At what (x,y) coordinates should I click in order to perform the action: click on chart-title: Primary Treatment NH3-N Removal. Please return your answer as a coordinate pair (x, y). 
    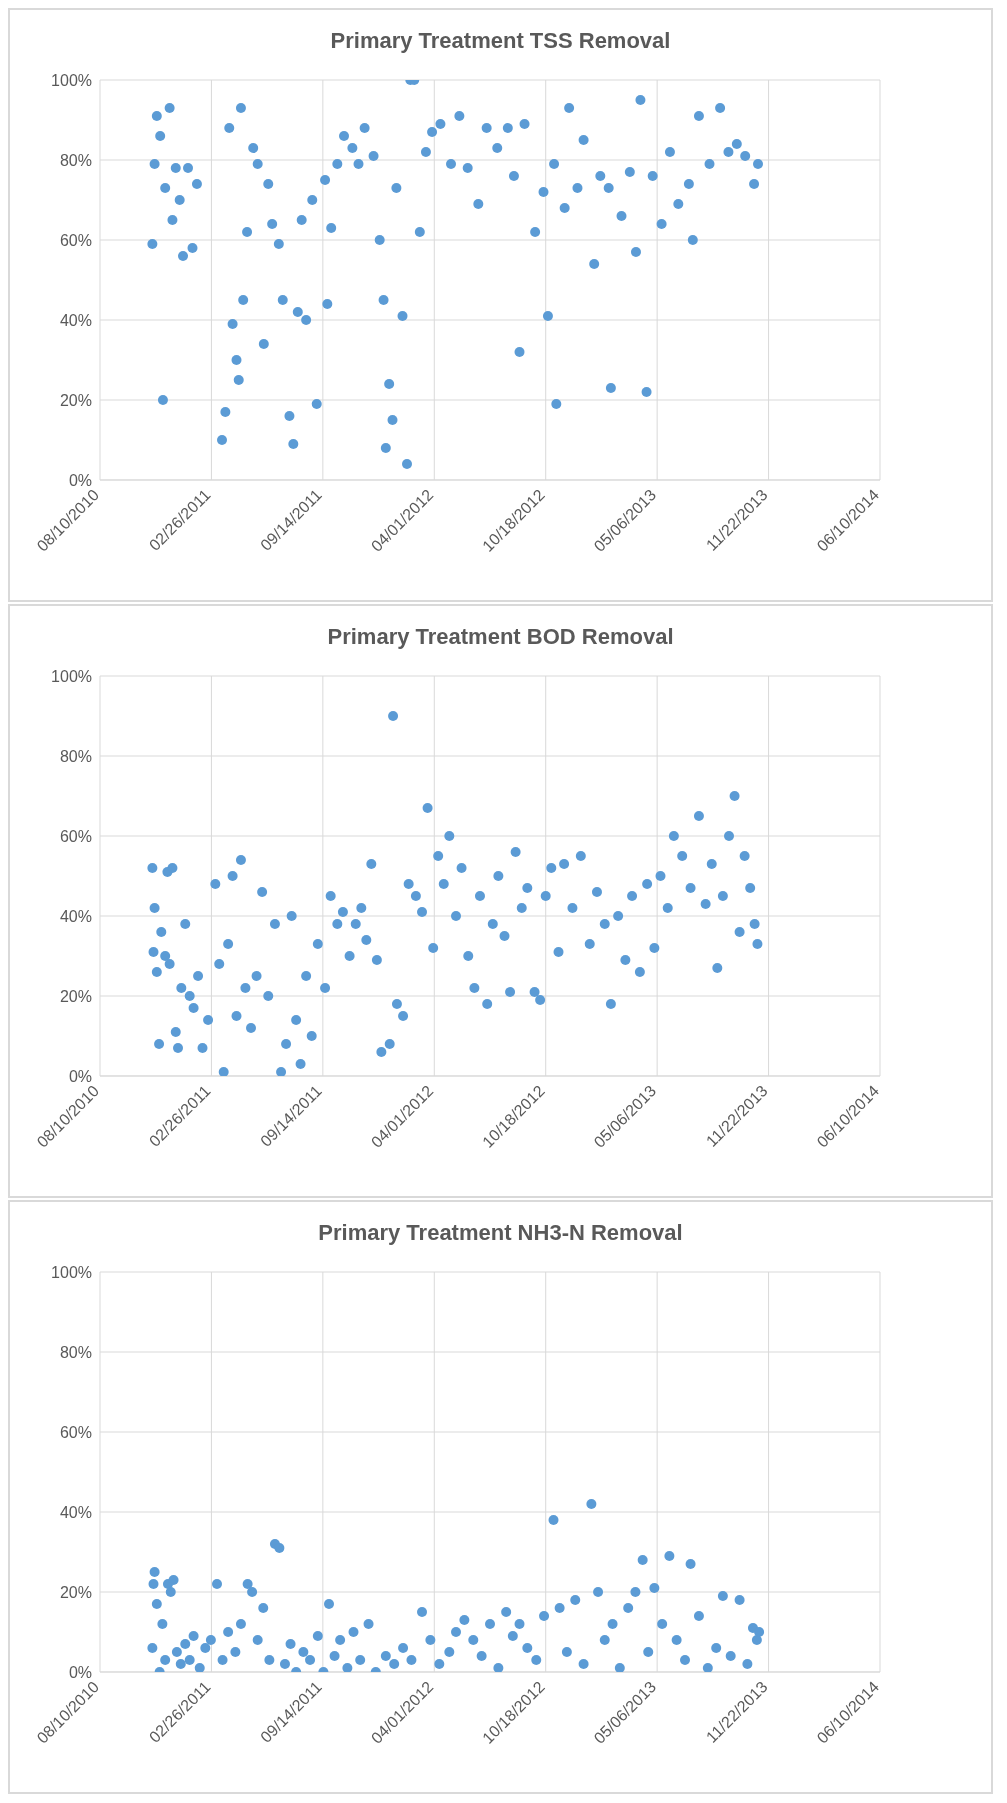
    Looking at the image, I should click on (500, 1233).